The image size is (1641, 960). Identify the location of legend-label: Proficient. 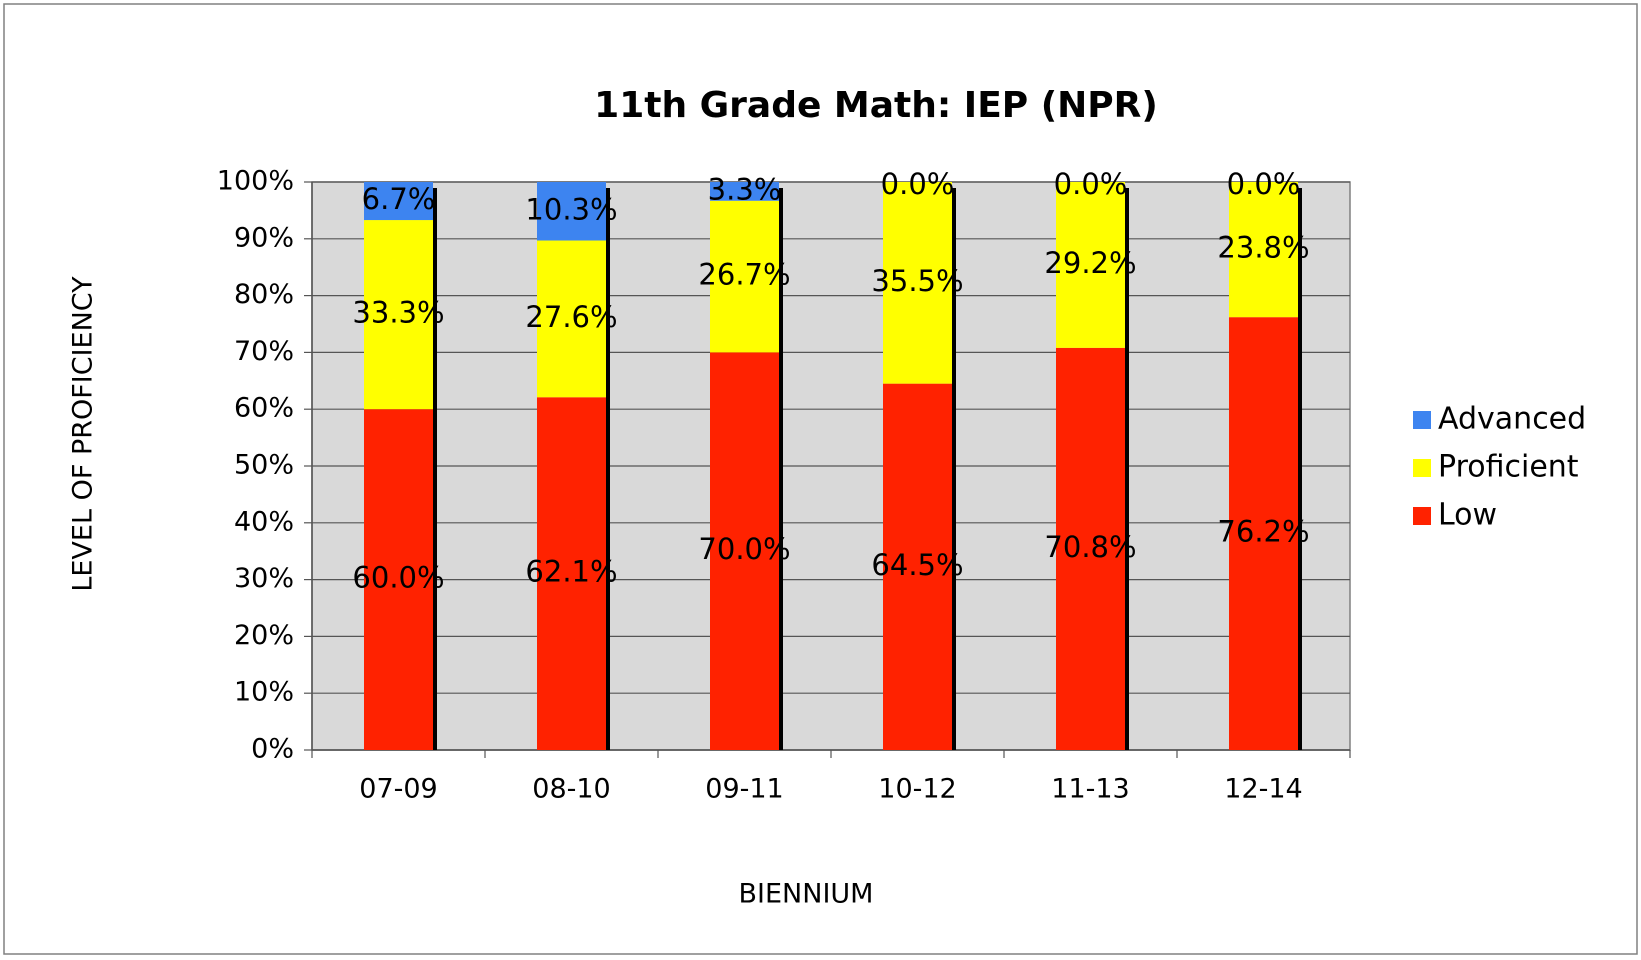
(1508, 467).